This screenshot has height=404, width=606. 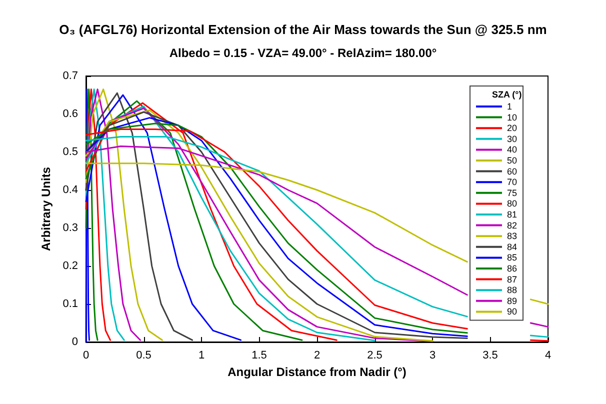 I want to click on x-tick-label: 2.5, so click(x=374, y=356).